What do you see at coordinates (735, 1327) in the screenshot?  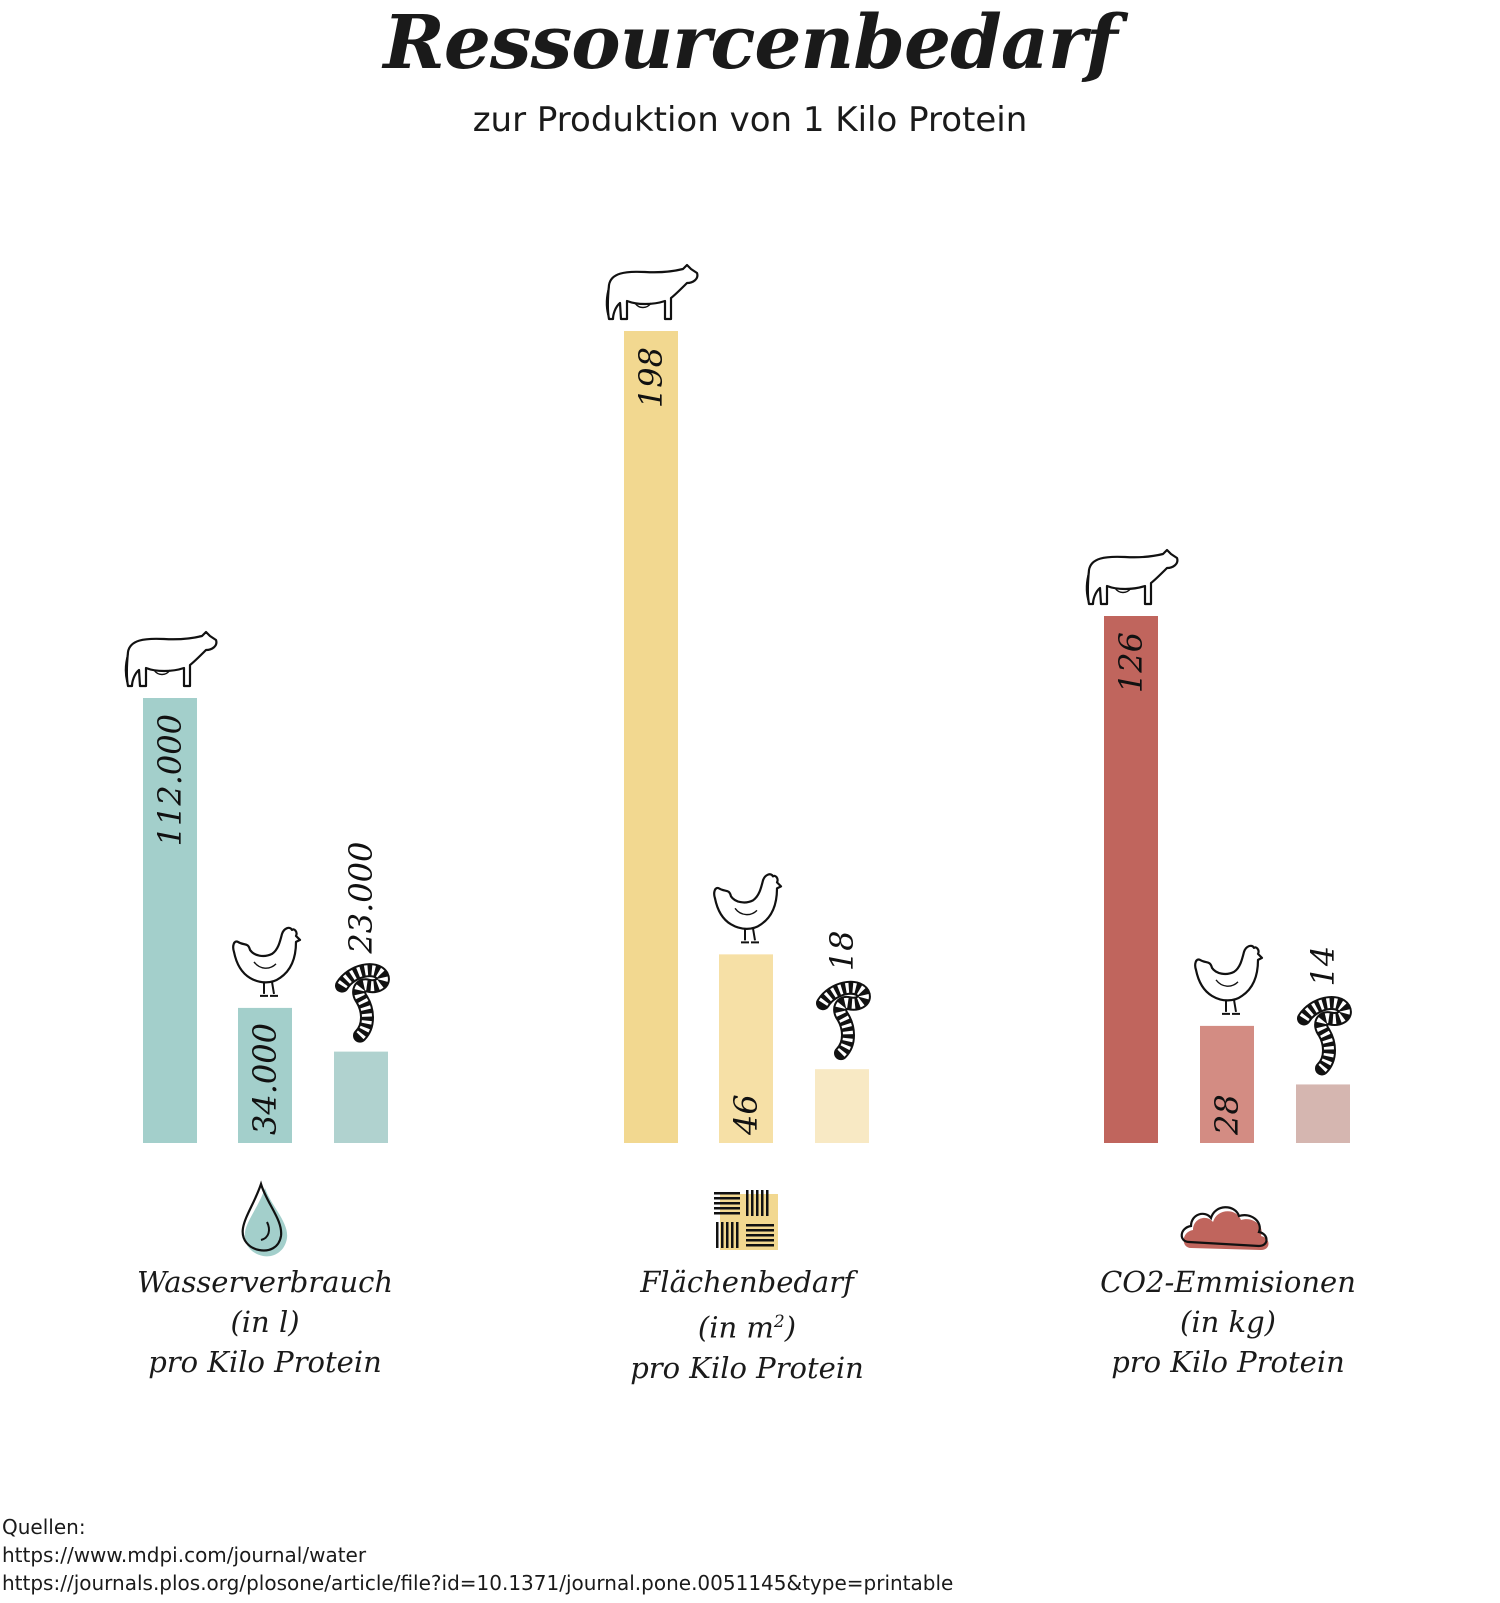 I see `land-label-unit: (in m` at bounding box center [735, 1327].